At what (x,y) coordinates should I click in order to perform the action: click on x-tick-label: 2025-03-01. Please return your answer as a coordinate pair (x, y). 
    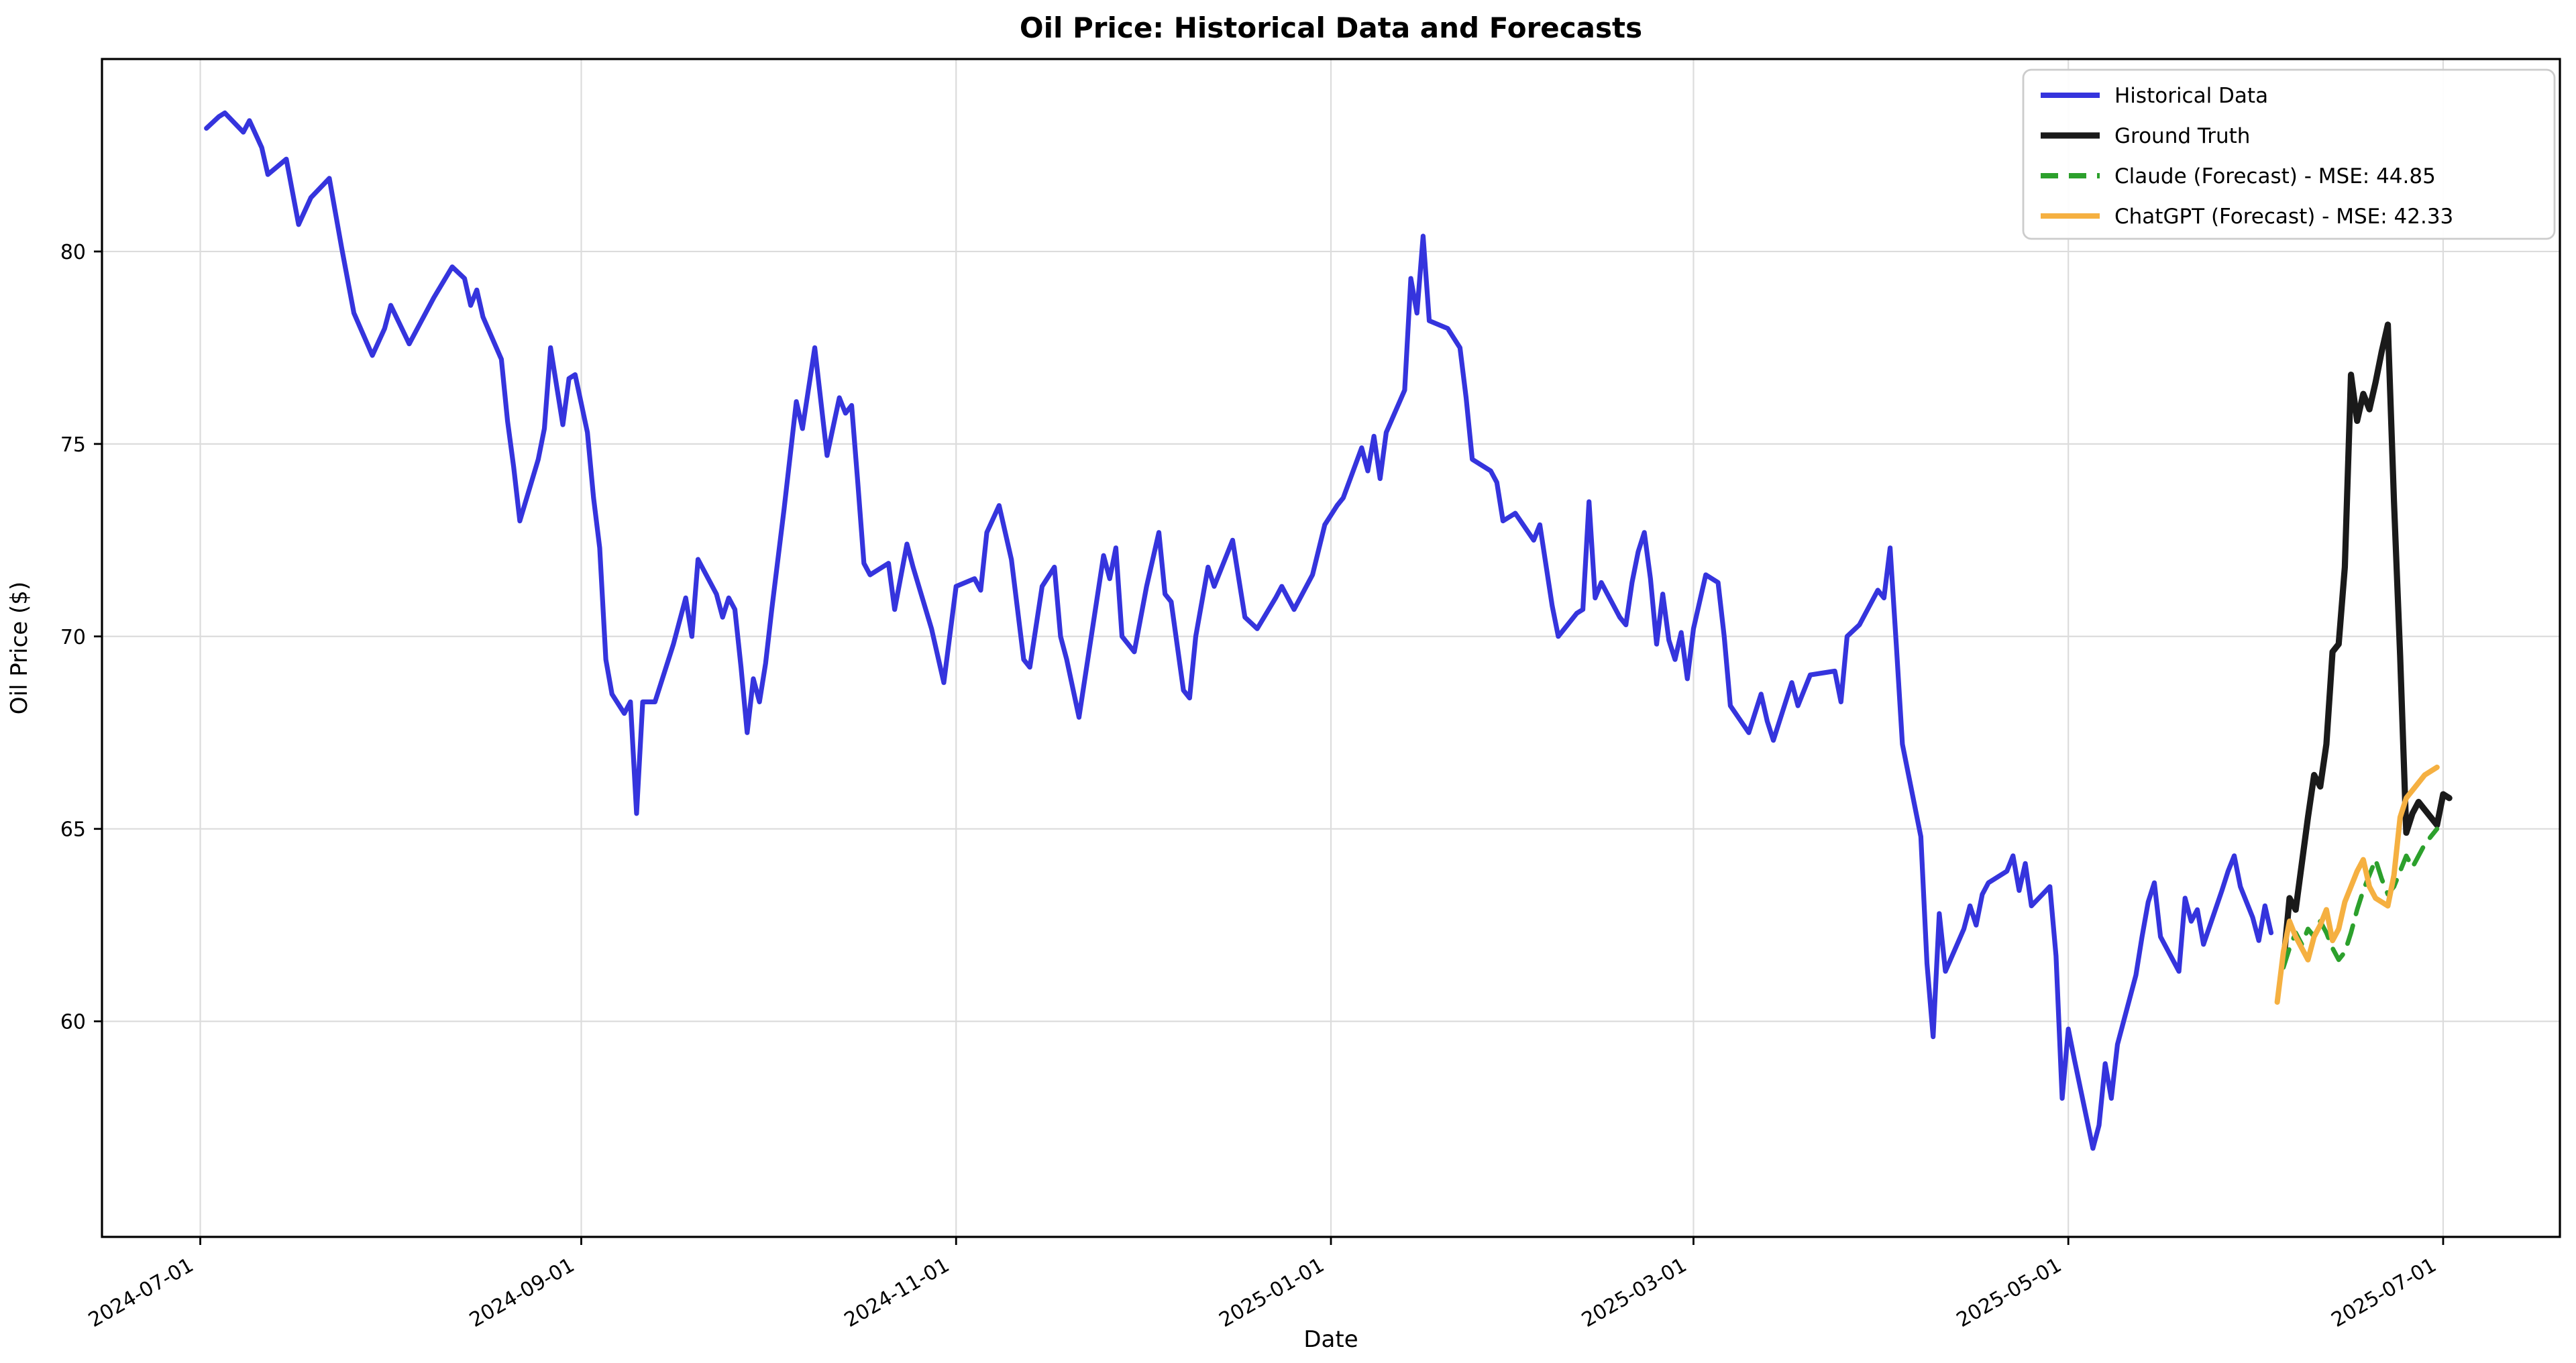
    Looking at the image, I should click on (1634, 1293).